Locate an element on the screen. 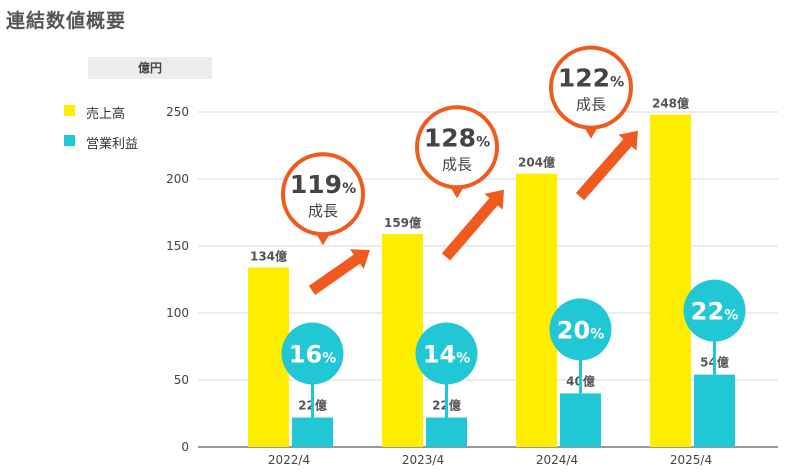 Image resolution: width=799 pixels, height=476 pixels. x-tick-label: 2024/4 is located at coordinates (557, 460).